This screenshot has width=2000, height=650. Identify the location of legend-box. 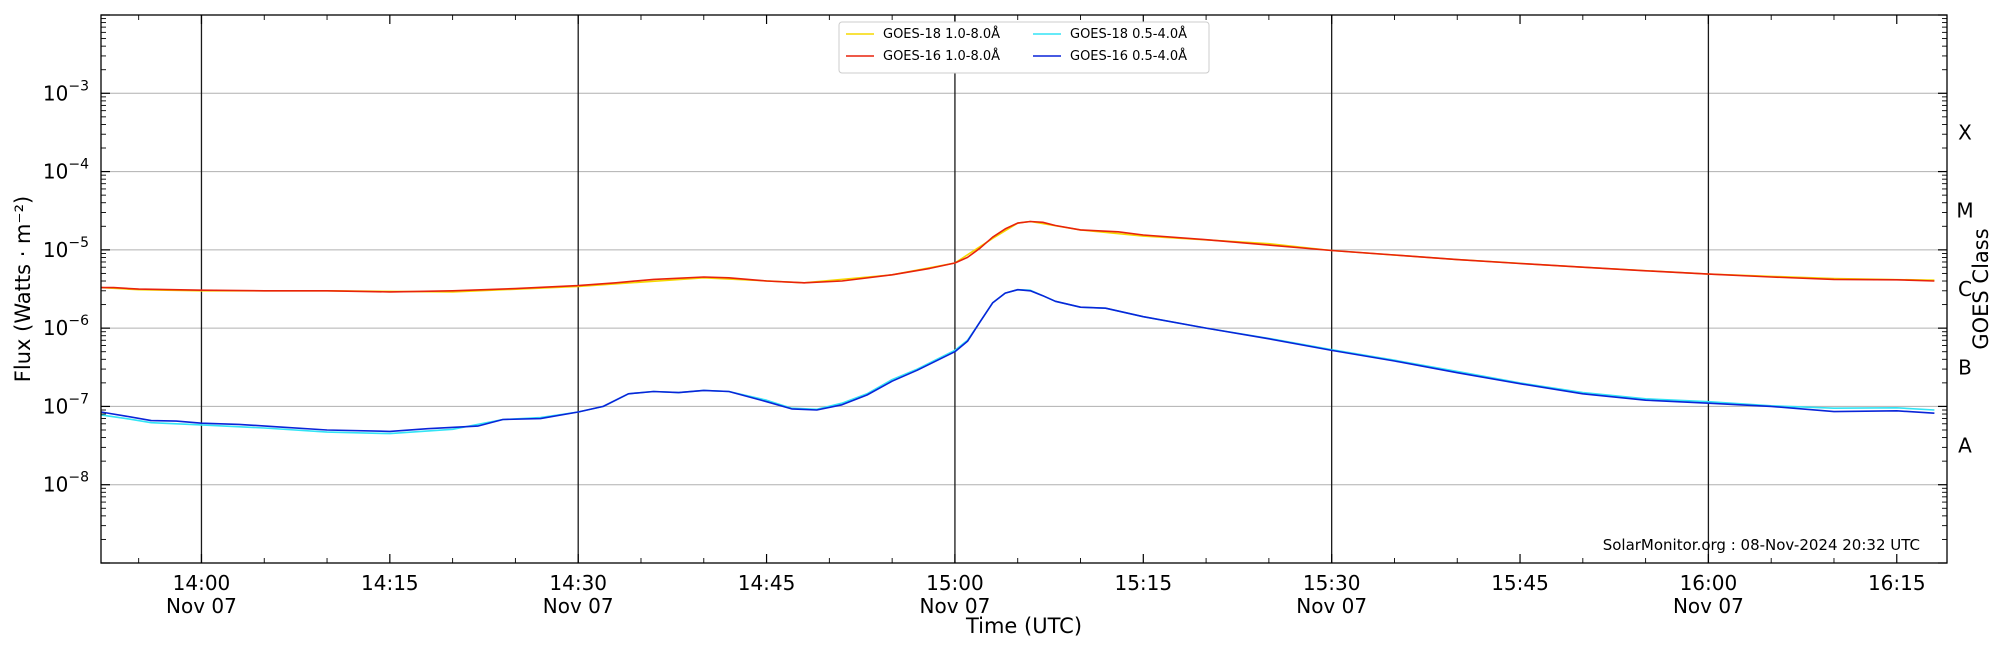
(1024, 47).